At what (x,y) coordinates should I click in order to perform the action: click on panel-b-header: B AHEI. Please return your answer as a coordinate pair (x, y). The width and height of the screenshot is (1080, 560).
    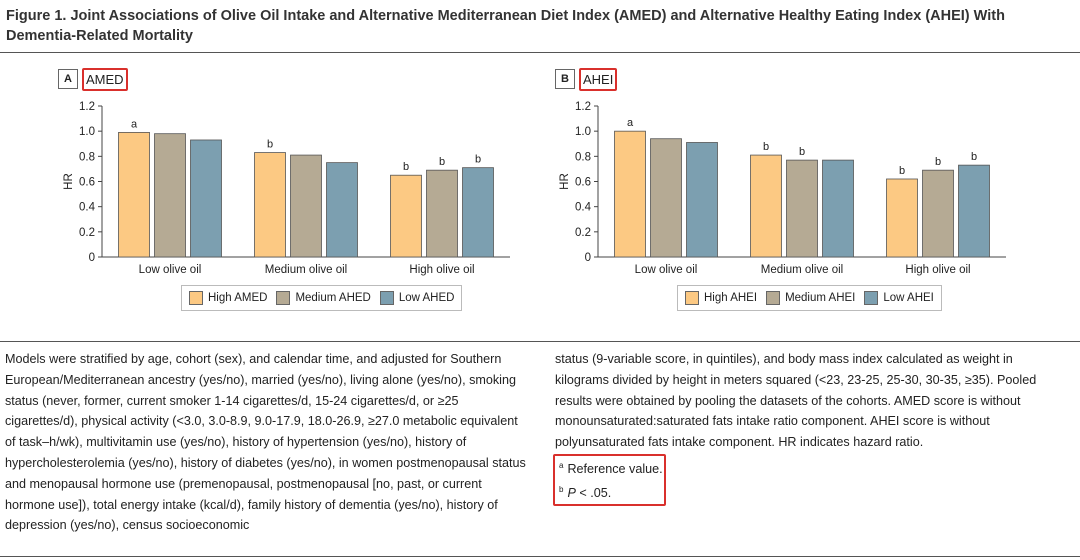
    Looking at the image, I should click on (586, 79).